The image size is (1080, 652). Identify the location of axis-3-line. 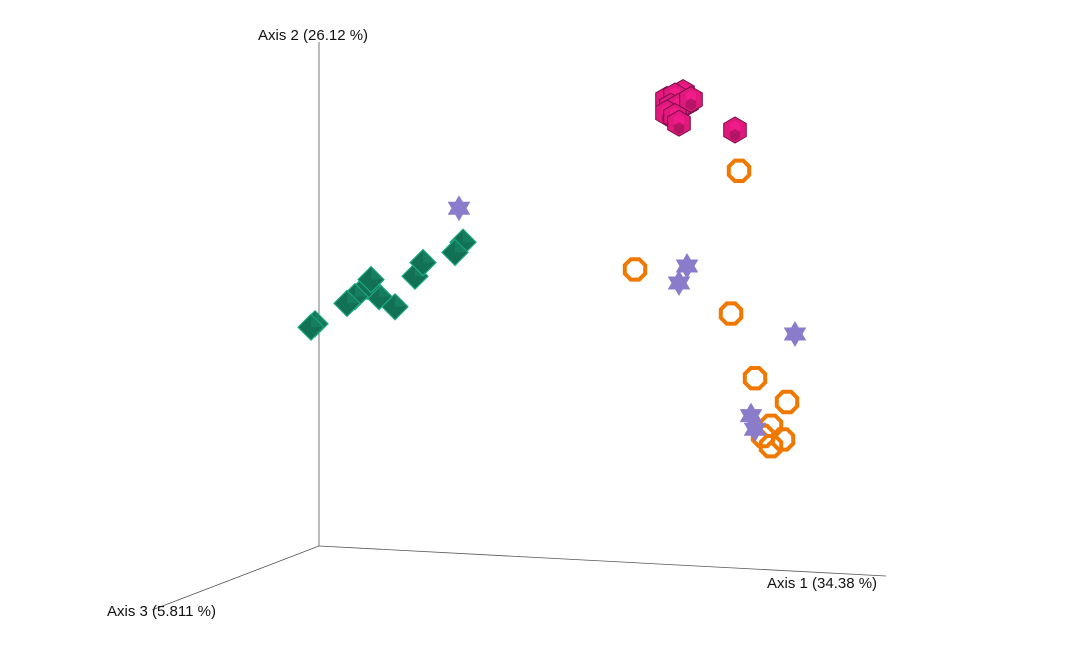
(235, 578).